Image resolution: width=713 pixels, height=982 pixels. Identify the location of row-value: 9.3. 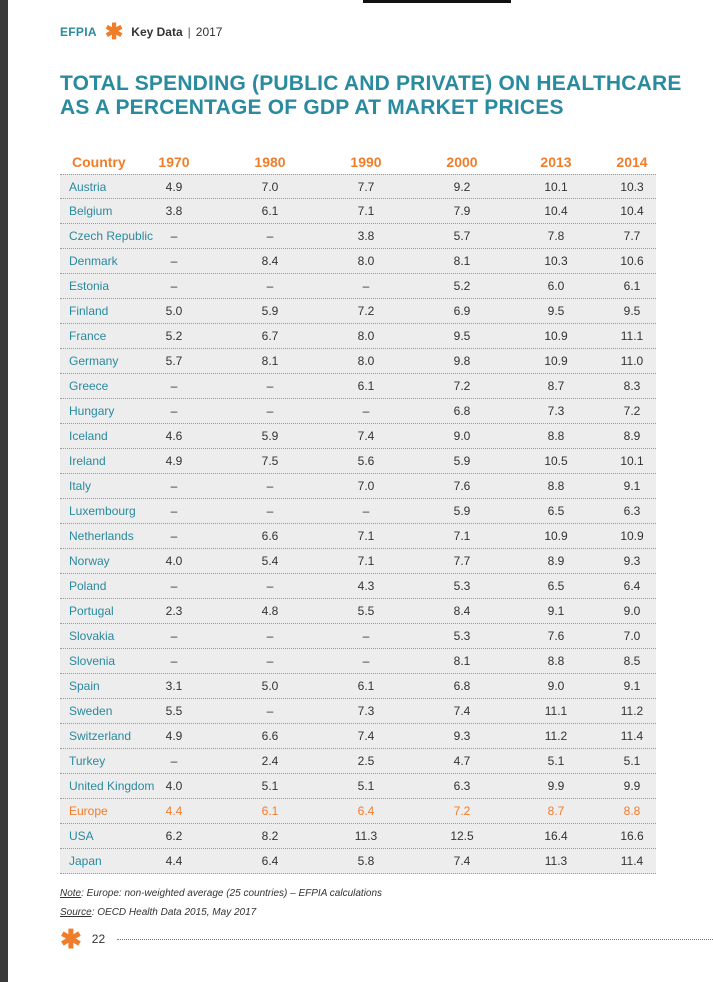
(462, 736).